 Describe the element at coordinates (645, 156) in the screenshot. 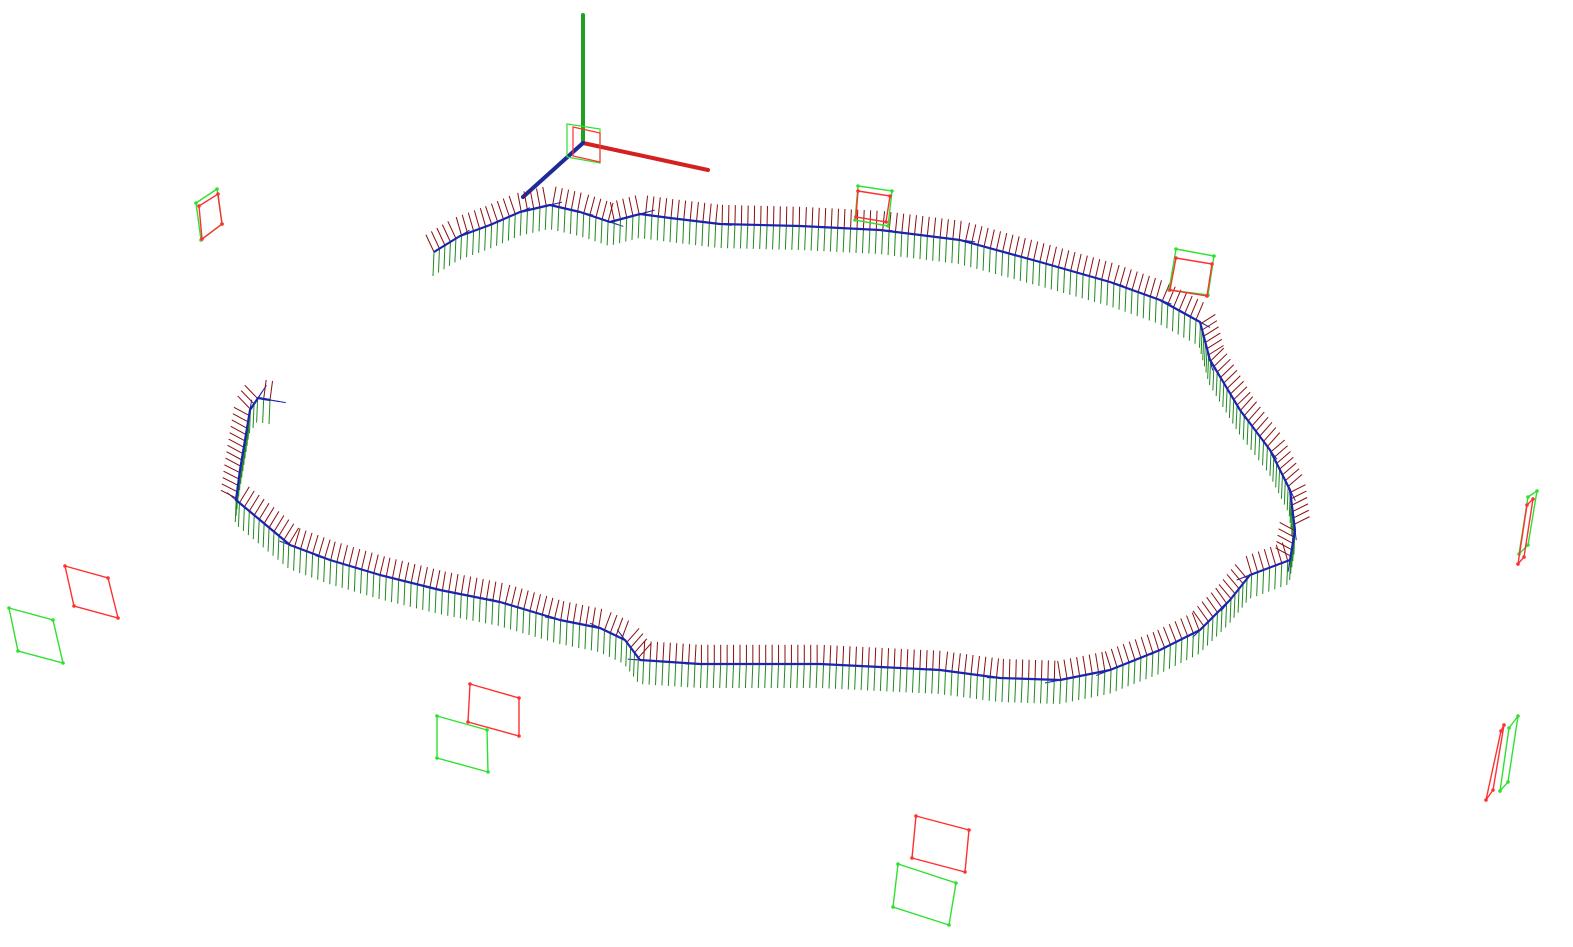

I see `x-axis-line` at that location.